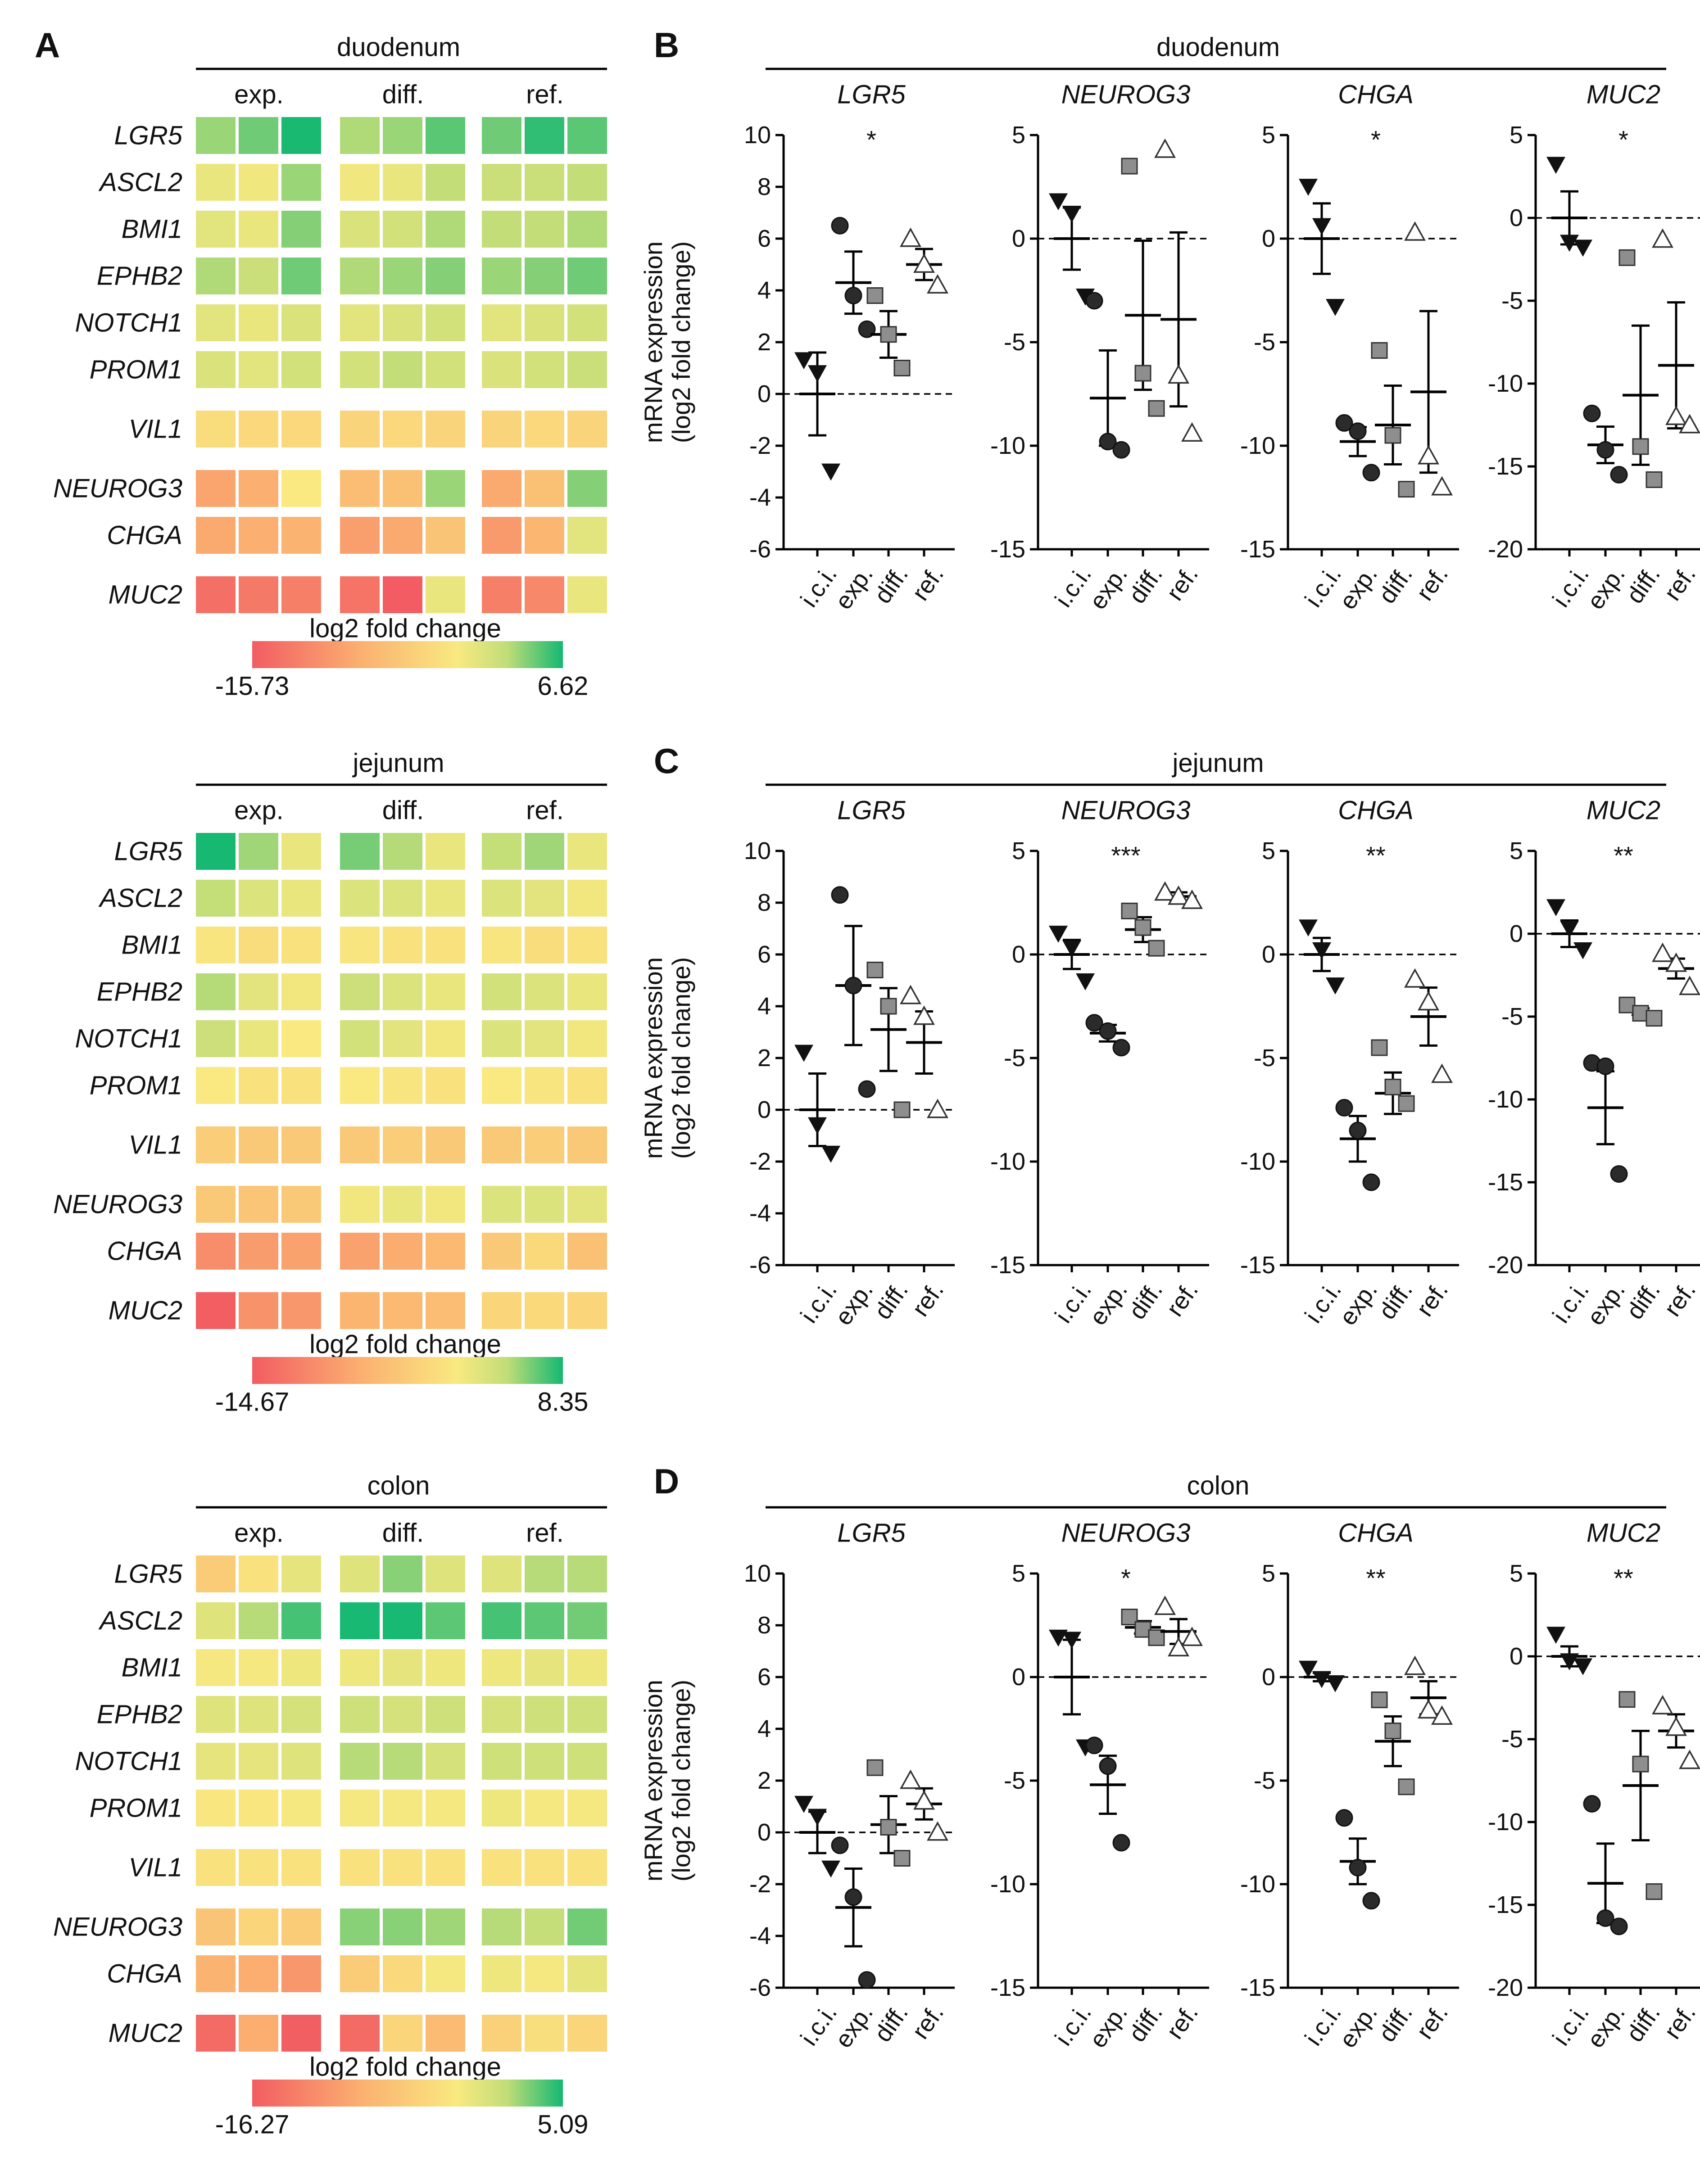 The width and height of the screenshot is (1700, 2184). What do you see at coordinates (667, 1481) in the screenshot?
I see `panel-letter-d: D` at bounding box center [667, 1481].